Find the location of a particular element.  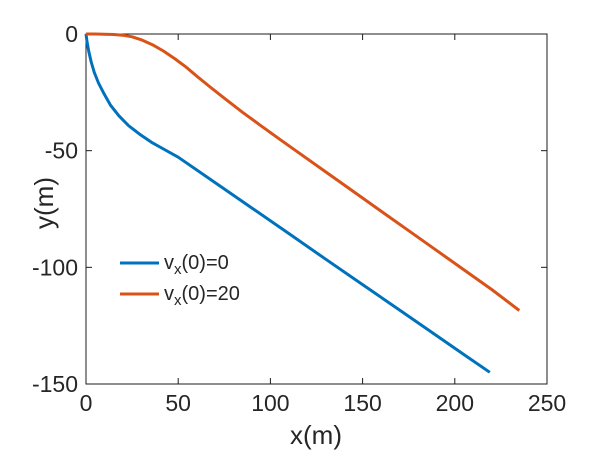

x-tick-label-0: 0 is located at coordinates (86, 403).